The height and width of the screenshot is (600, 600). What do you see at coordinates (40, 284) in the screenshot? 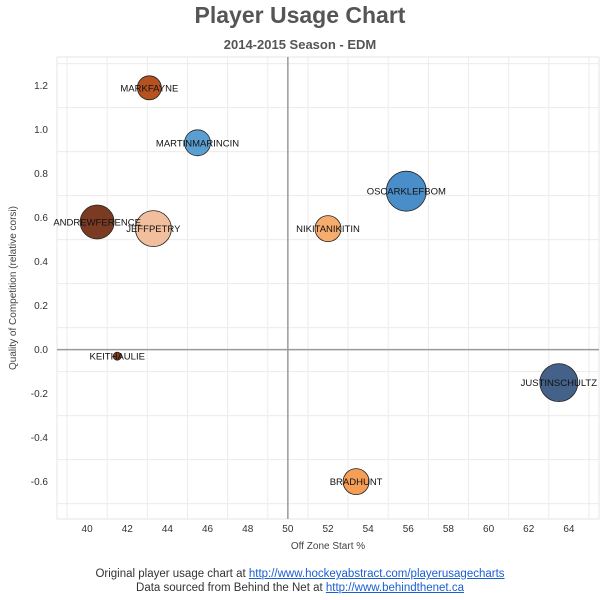
I see `y-axis-ticks: -0.6 -0.4 -0.2 0.0 0.2 0.4 0.6 0.8 1.0 1.2` at bounding box center [40, 284].